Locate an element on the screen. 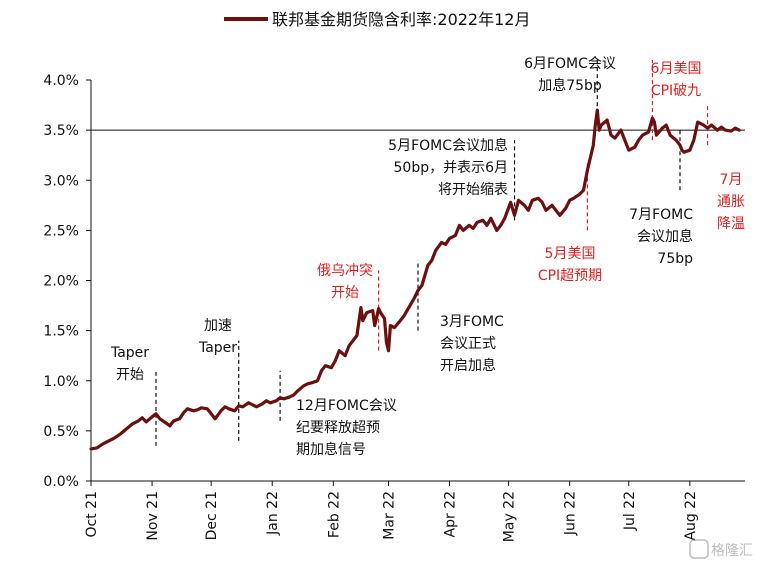 This screenshot has width=769, height=567. x-tick-label: Feb 22 is located at coordinates (334, 514).